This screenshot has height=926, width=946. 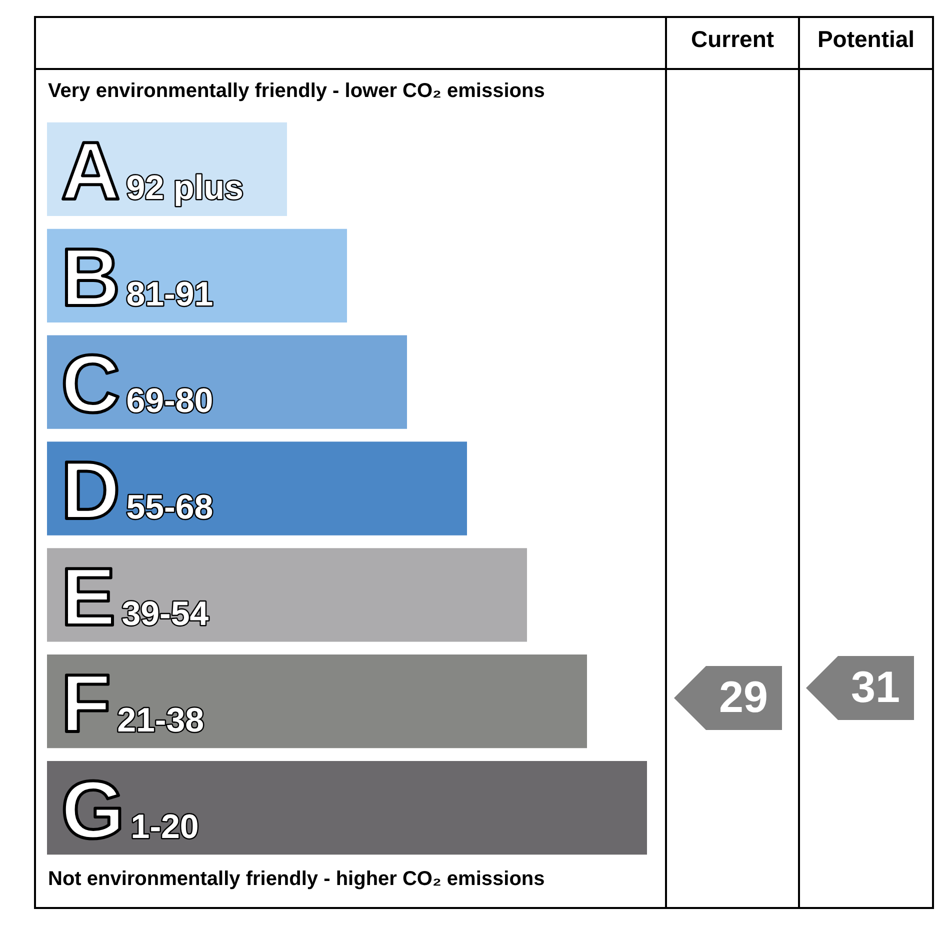 I want to click on y-tick-label: F, so click(x=86, y=704).